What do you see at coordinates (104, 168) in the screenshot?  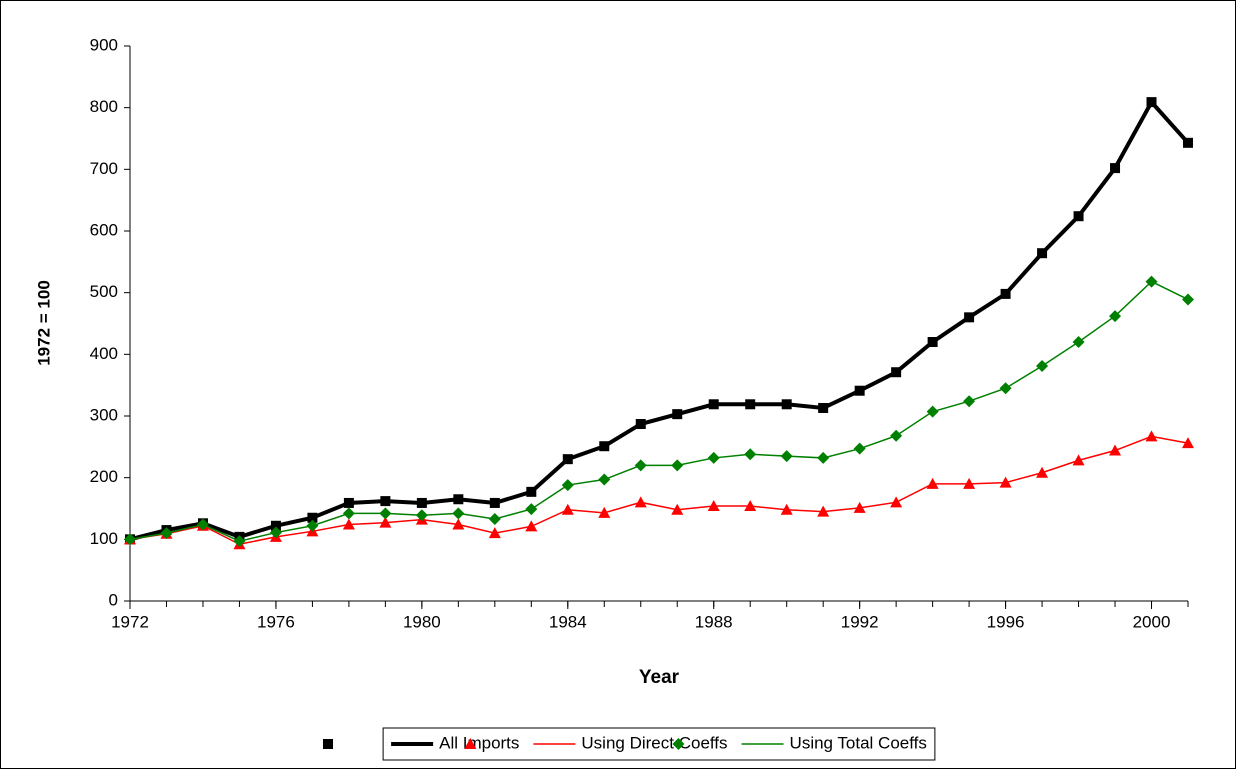 I see `y-tick-label: 700` at bounding box center [104, 168].